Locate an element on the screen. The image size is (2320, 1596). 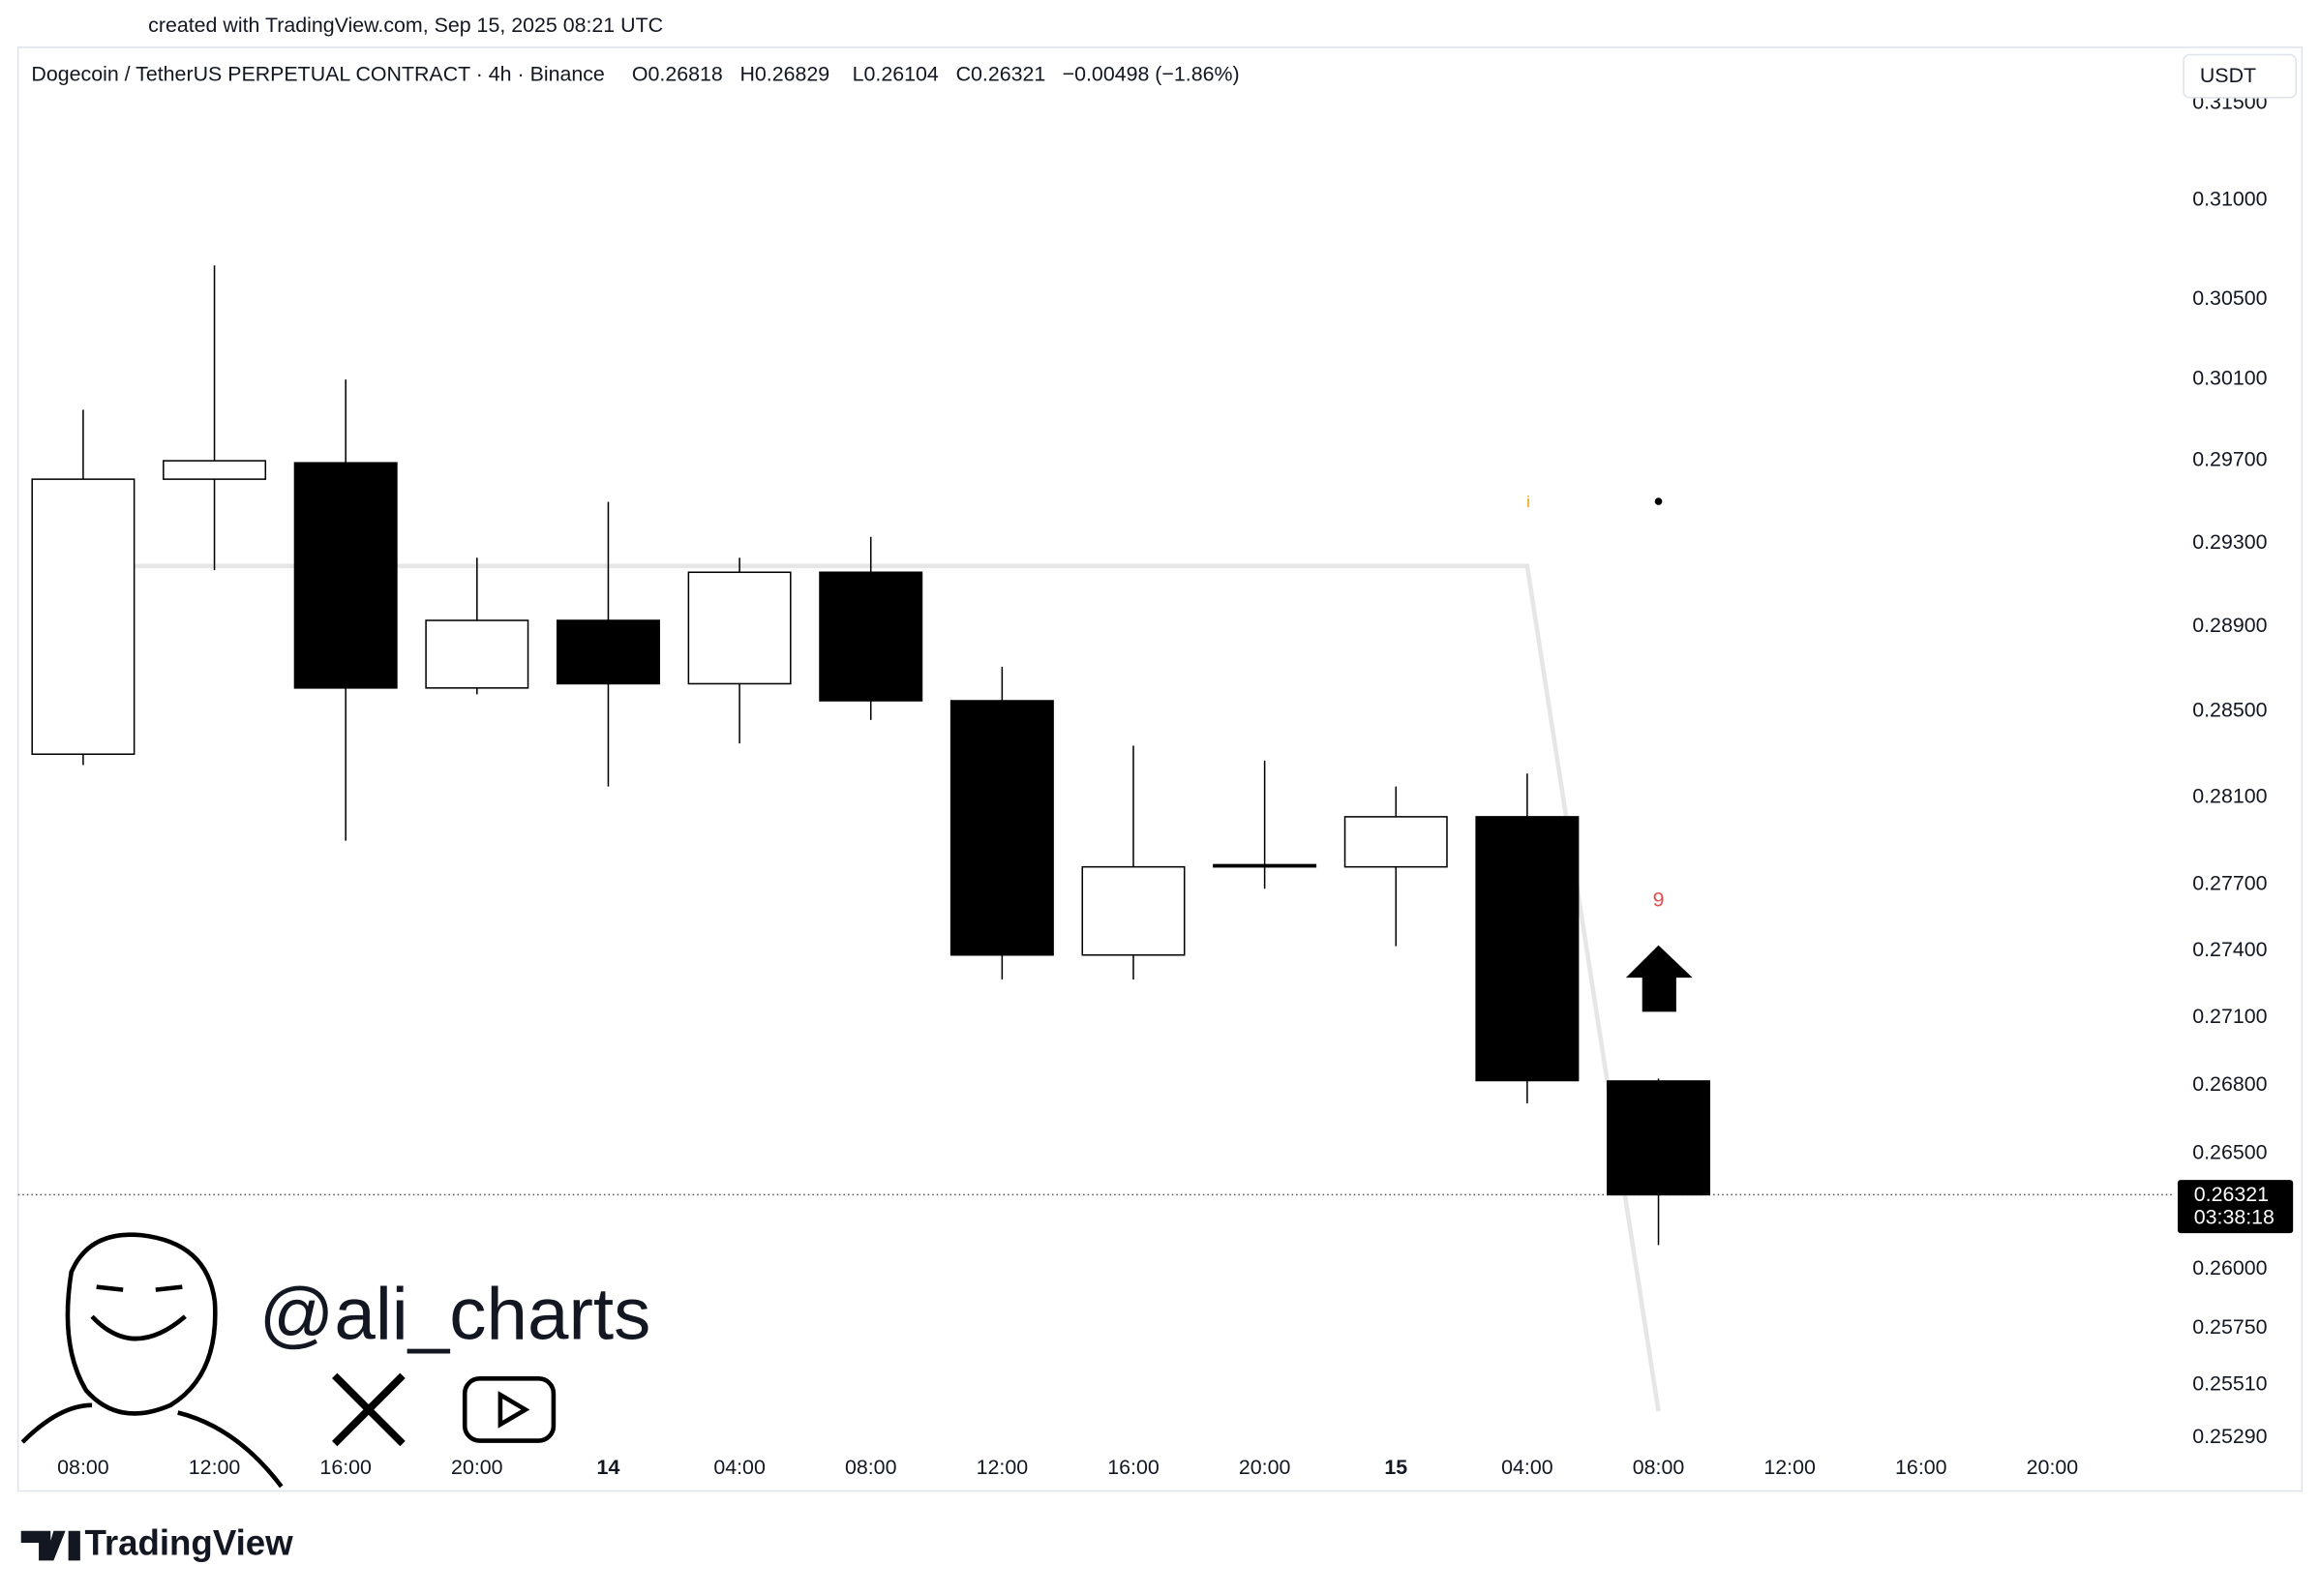
y-tick-label: 0.26000 is located at coordinates (2229, 1268).